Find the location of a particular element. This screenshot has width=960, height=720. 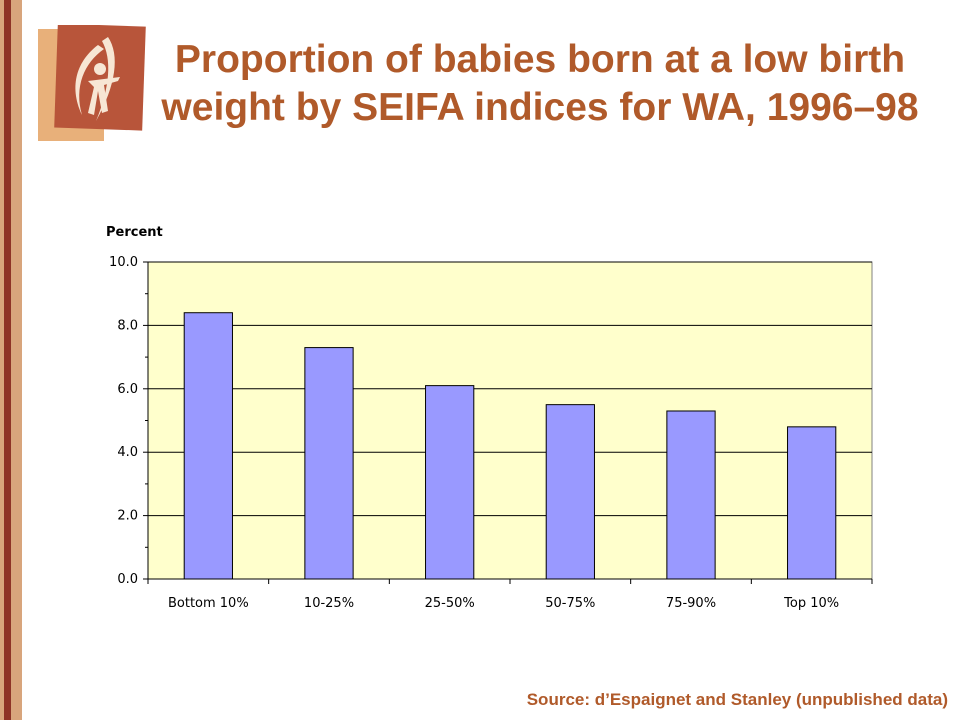

x-tick-label: Bottom 10% is located at coordinates (208, 603).